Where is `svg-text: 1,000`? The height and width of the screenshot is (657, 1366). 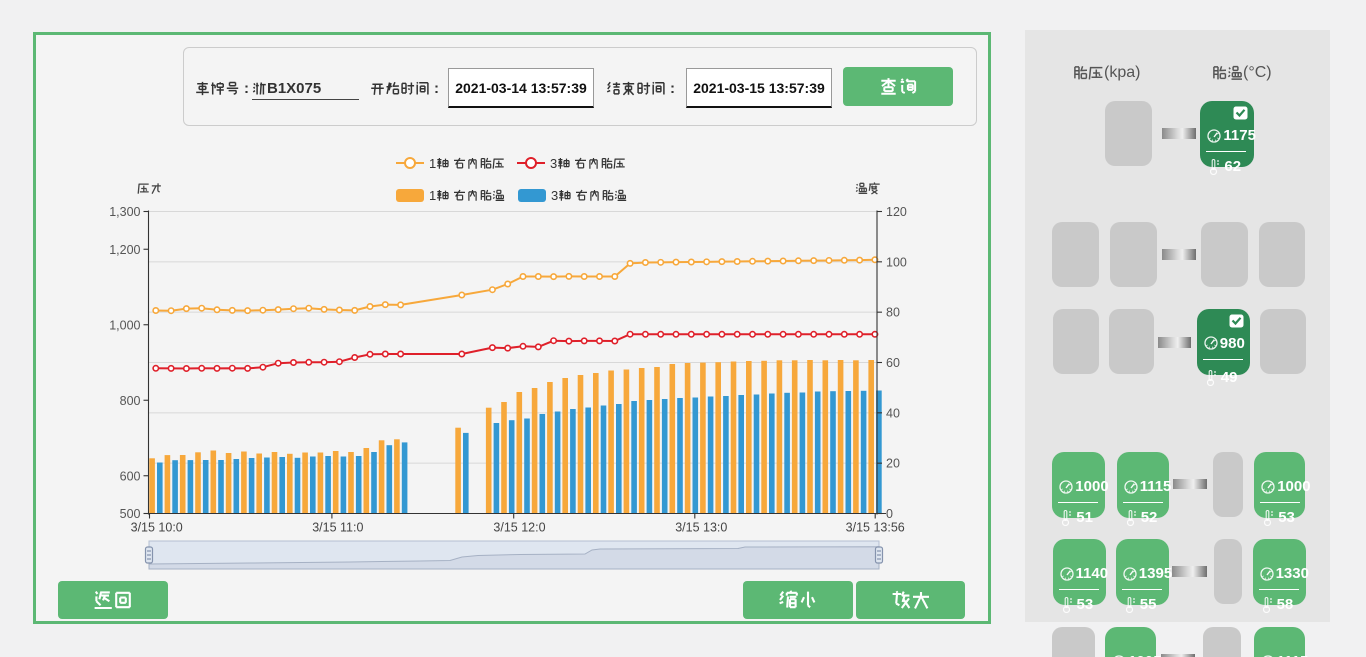
svg-text: 1,000 is located at coordinates (124, 325).